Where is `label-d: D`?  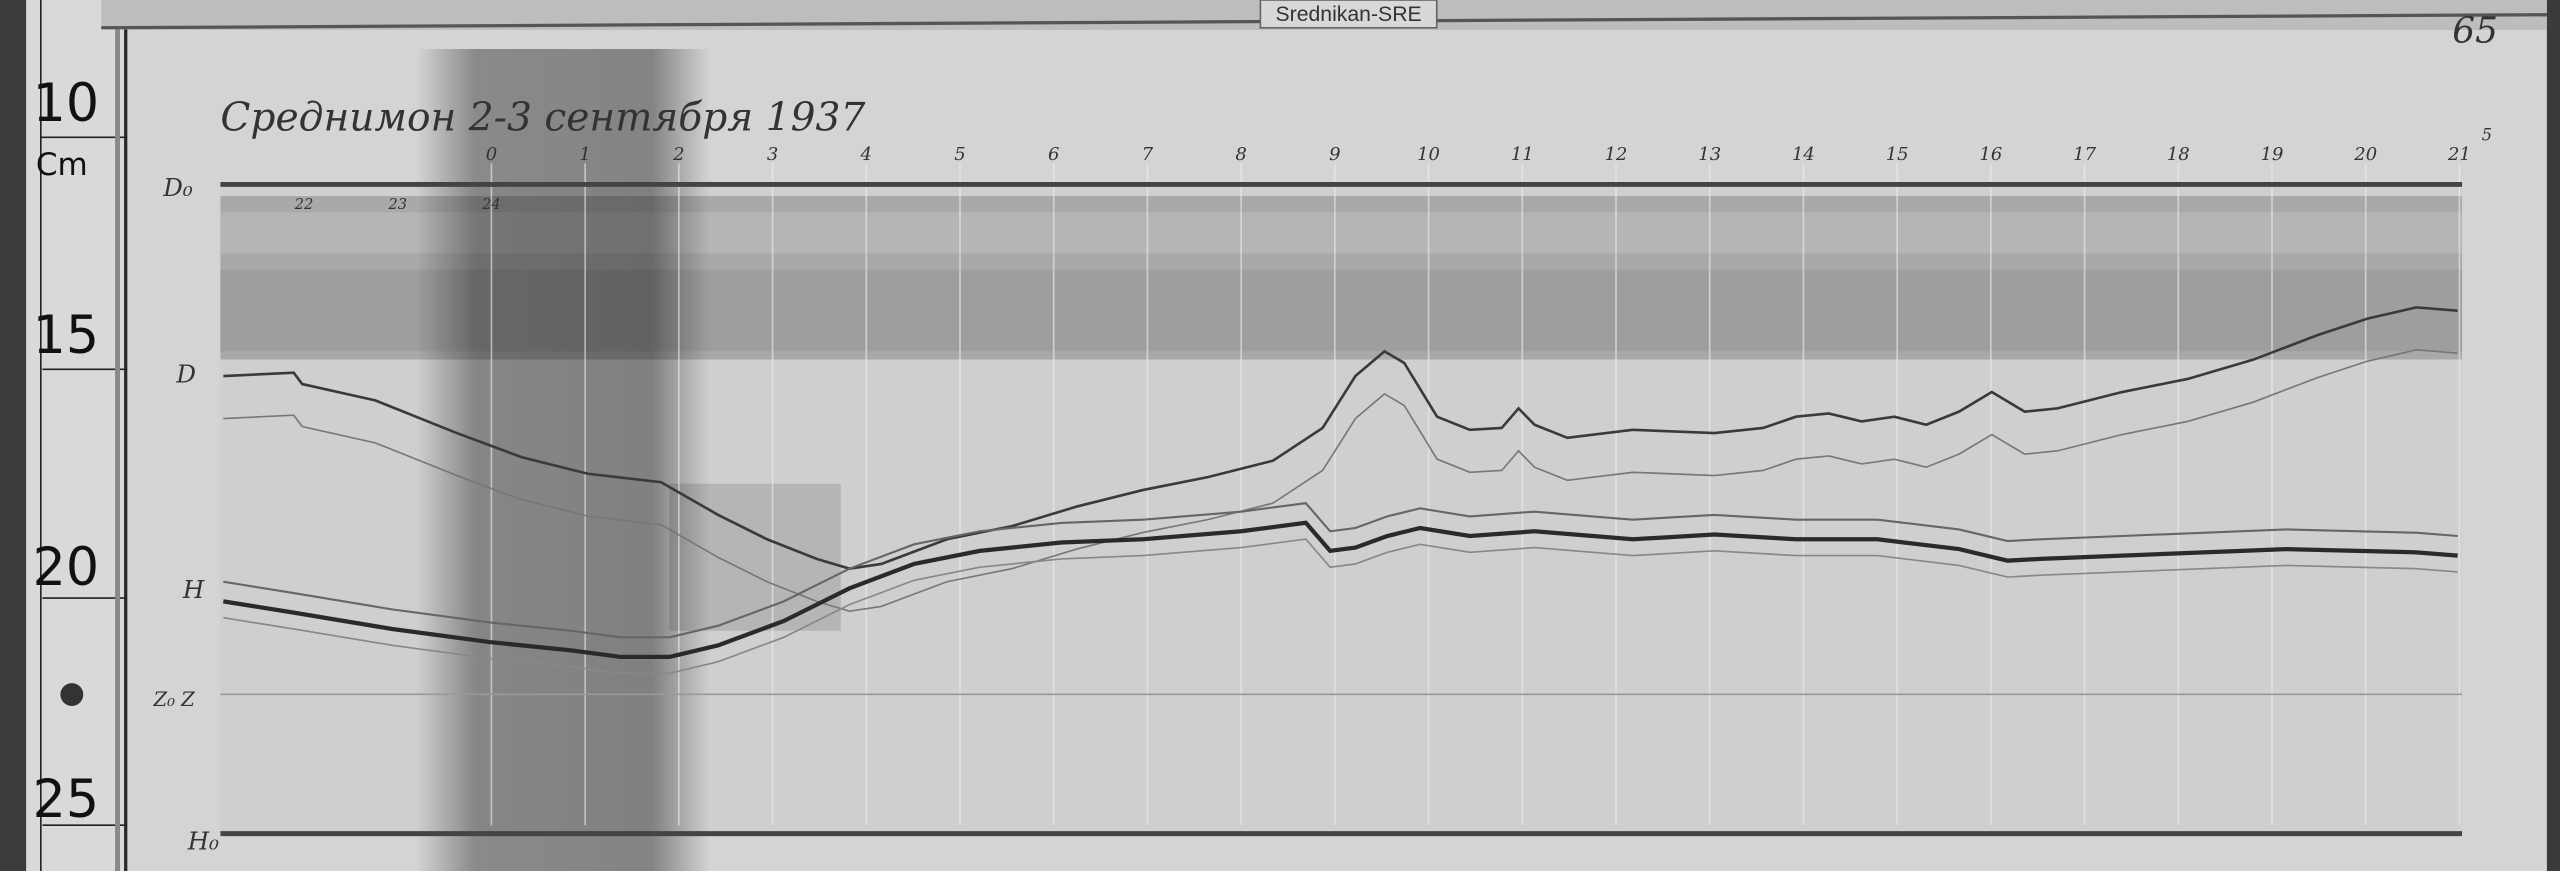 label-d: D is located at coordinates (185, 373).